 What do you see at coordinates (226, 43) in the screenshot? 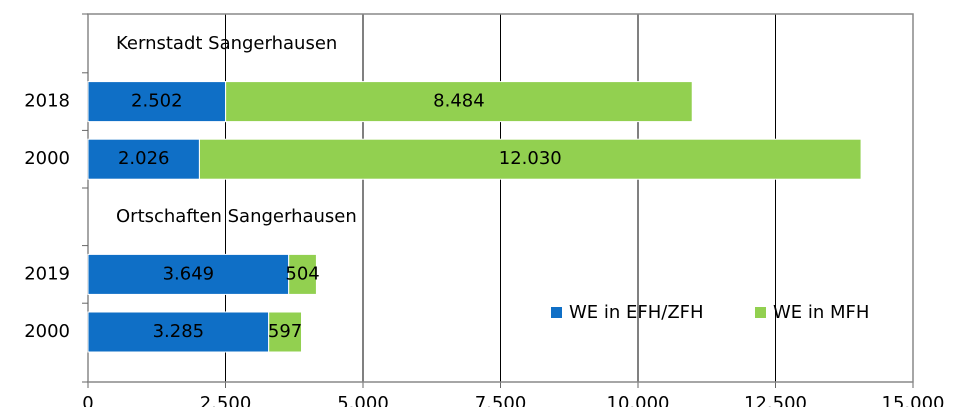
I see `group-heading: Kernstadt Sangerhausen` at bounding box center [226, 43].